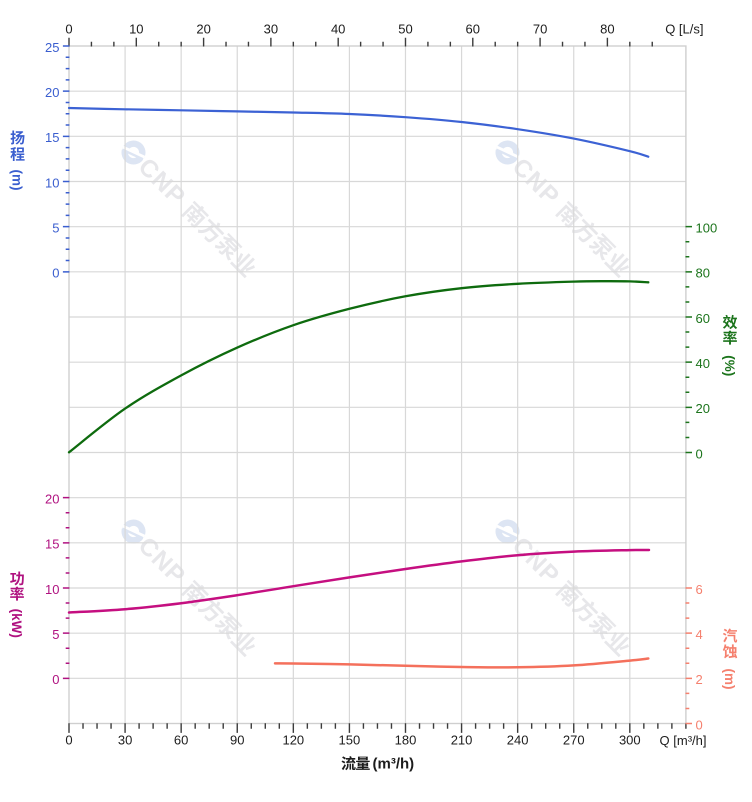  What do you see at coordinates (683, 740) in the screenshot?
I see `svg-text: Q [m³/h]` at bounding box center [683, 740].